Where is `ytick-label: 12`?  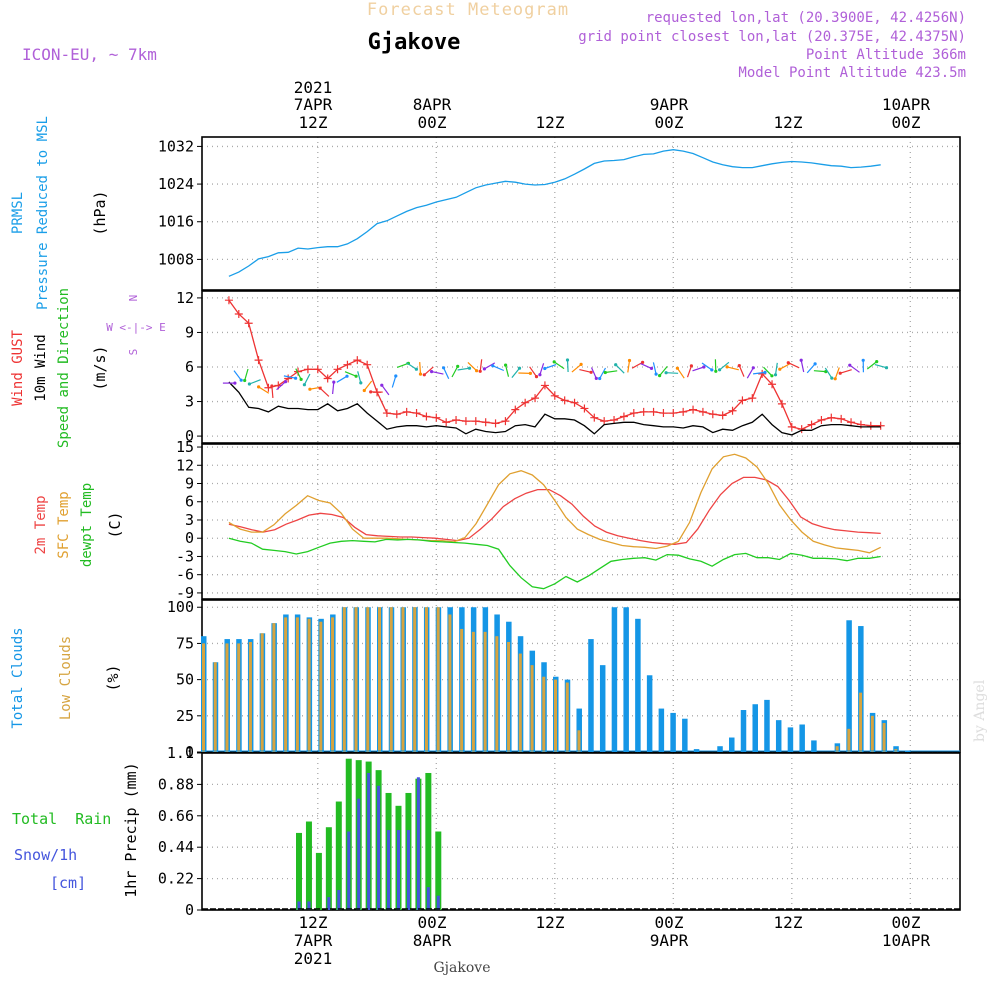
ytick-label: 12 is located at coordinates (185, 465).